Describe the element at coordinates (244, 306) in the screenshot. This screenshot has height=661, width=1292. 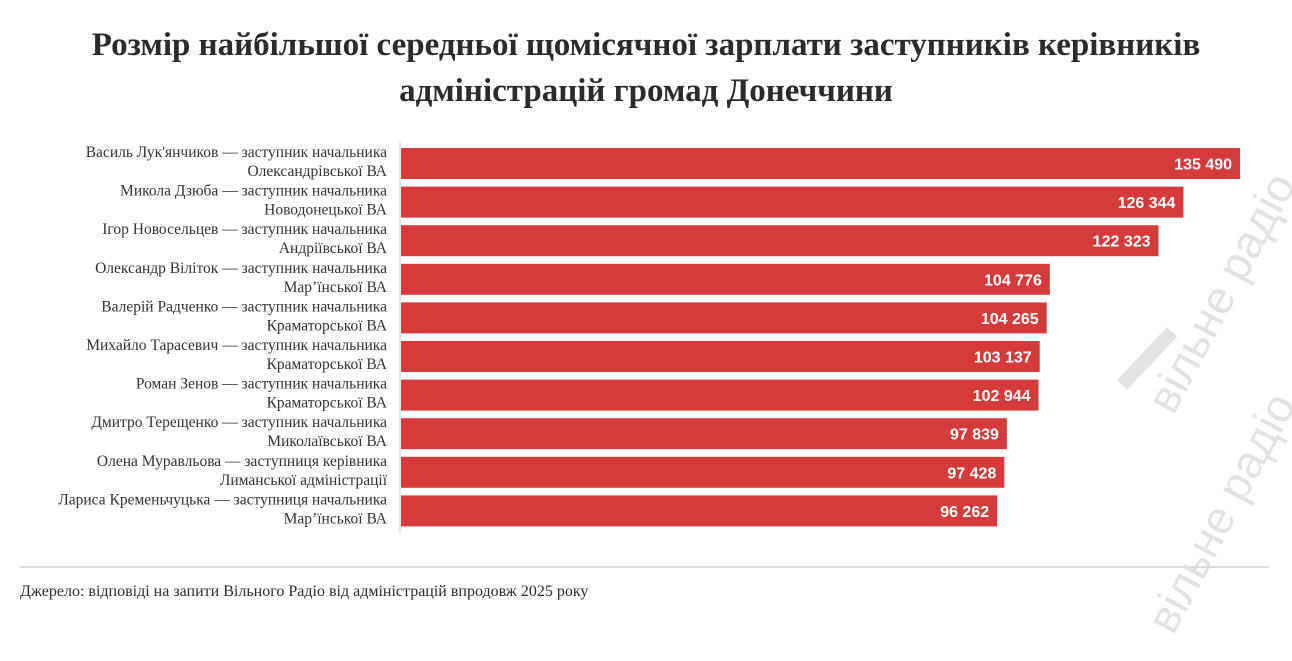
I see `category-label-4-line-1: Валерій Радченко — заступник начальника` at that location.